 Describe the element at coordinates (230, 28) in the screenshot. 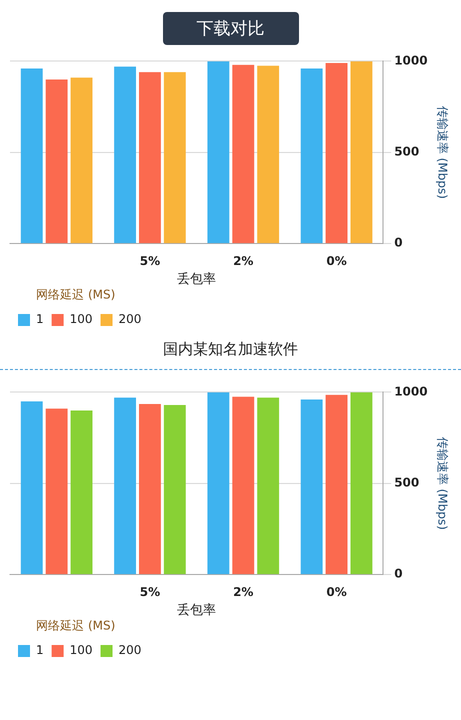

I see `chart-title: 下载对比` at that location.